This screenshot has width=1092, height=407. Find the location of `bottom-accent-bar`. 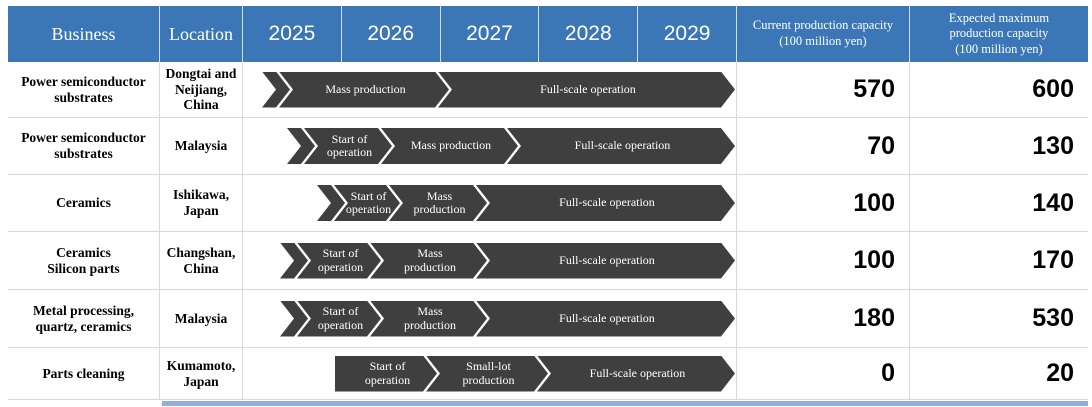

bottom-accent-bar is located at coordinates (625, 403).